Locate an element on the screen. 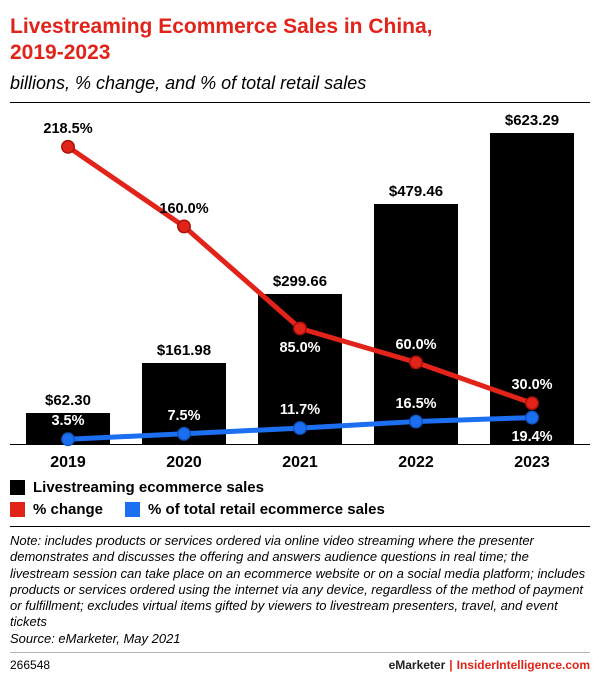 The height and width of the screenshot is (677, 600). retail-share-line-point-2019 is located at coordinates (68, 439).